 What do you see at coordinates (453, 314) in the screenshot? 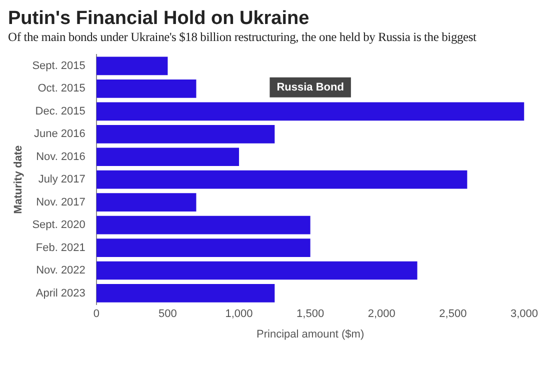
I see `x-tick-label: 2,500` at bounding box center [453, 314].